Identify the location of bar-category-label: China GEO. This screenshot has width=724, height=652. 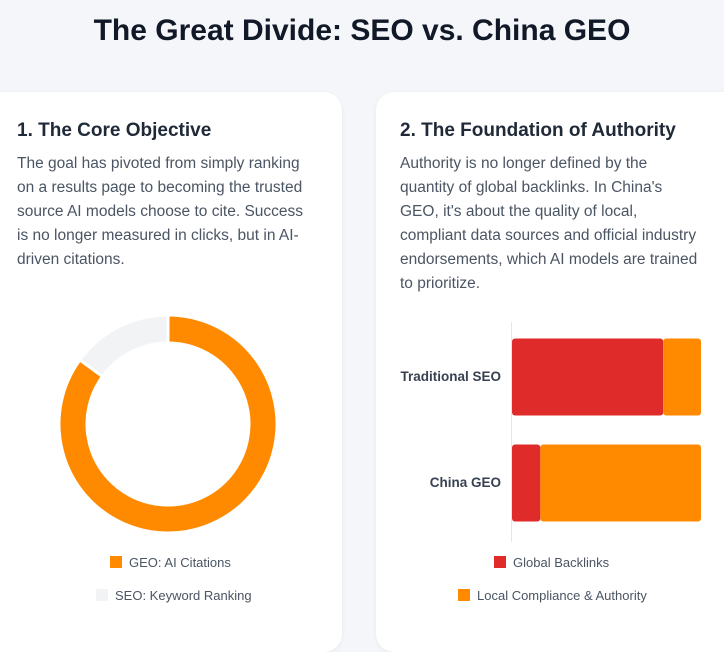
(465, 482).